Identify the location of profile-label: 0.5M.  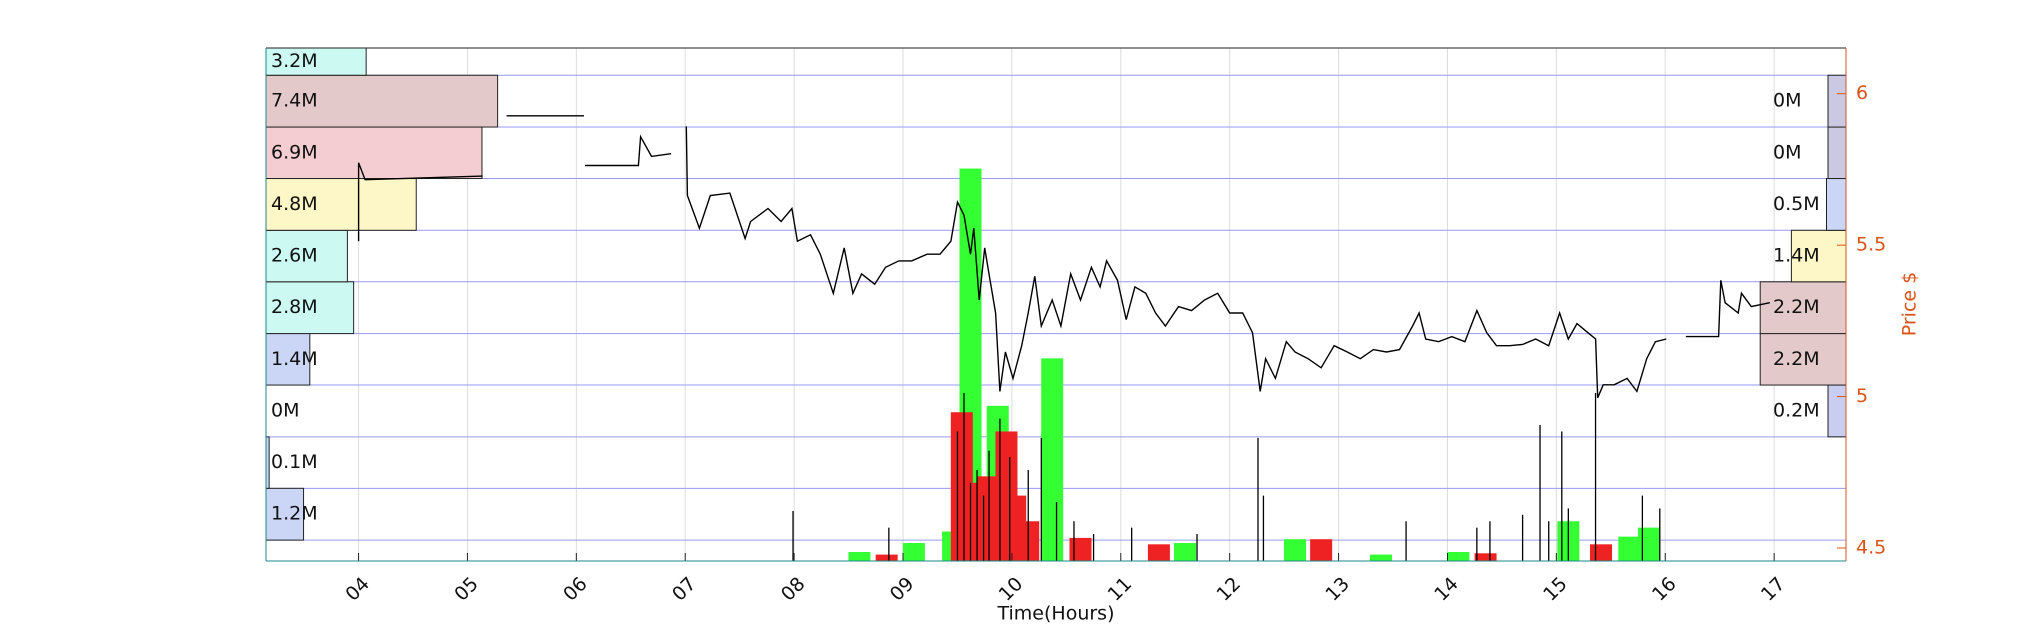
(1796, 204).